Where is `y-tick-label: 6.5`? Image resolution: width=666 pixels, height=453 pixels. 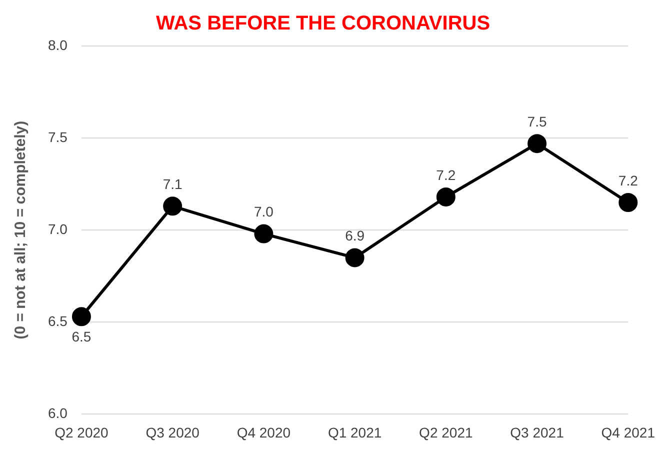
y-tick-label: 6.5 is located at coordinates (58, 321).